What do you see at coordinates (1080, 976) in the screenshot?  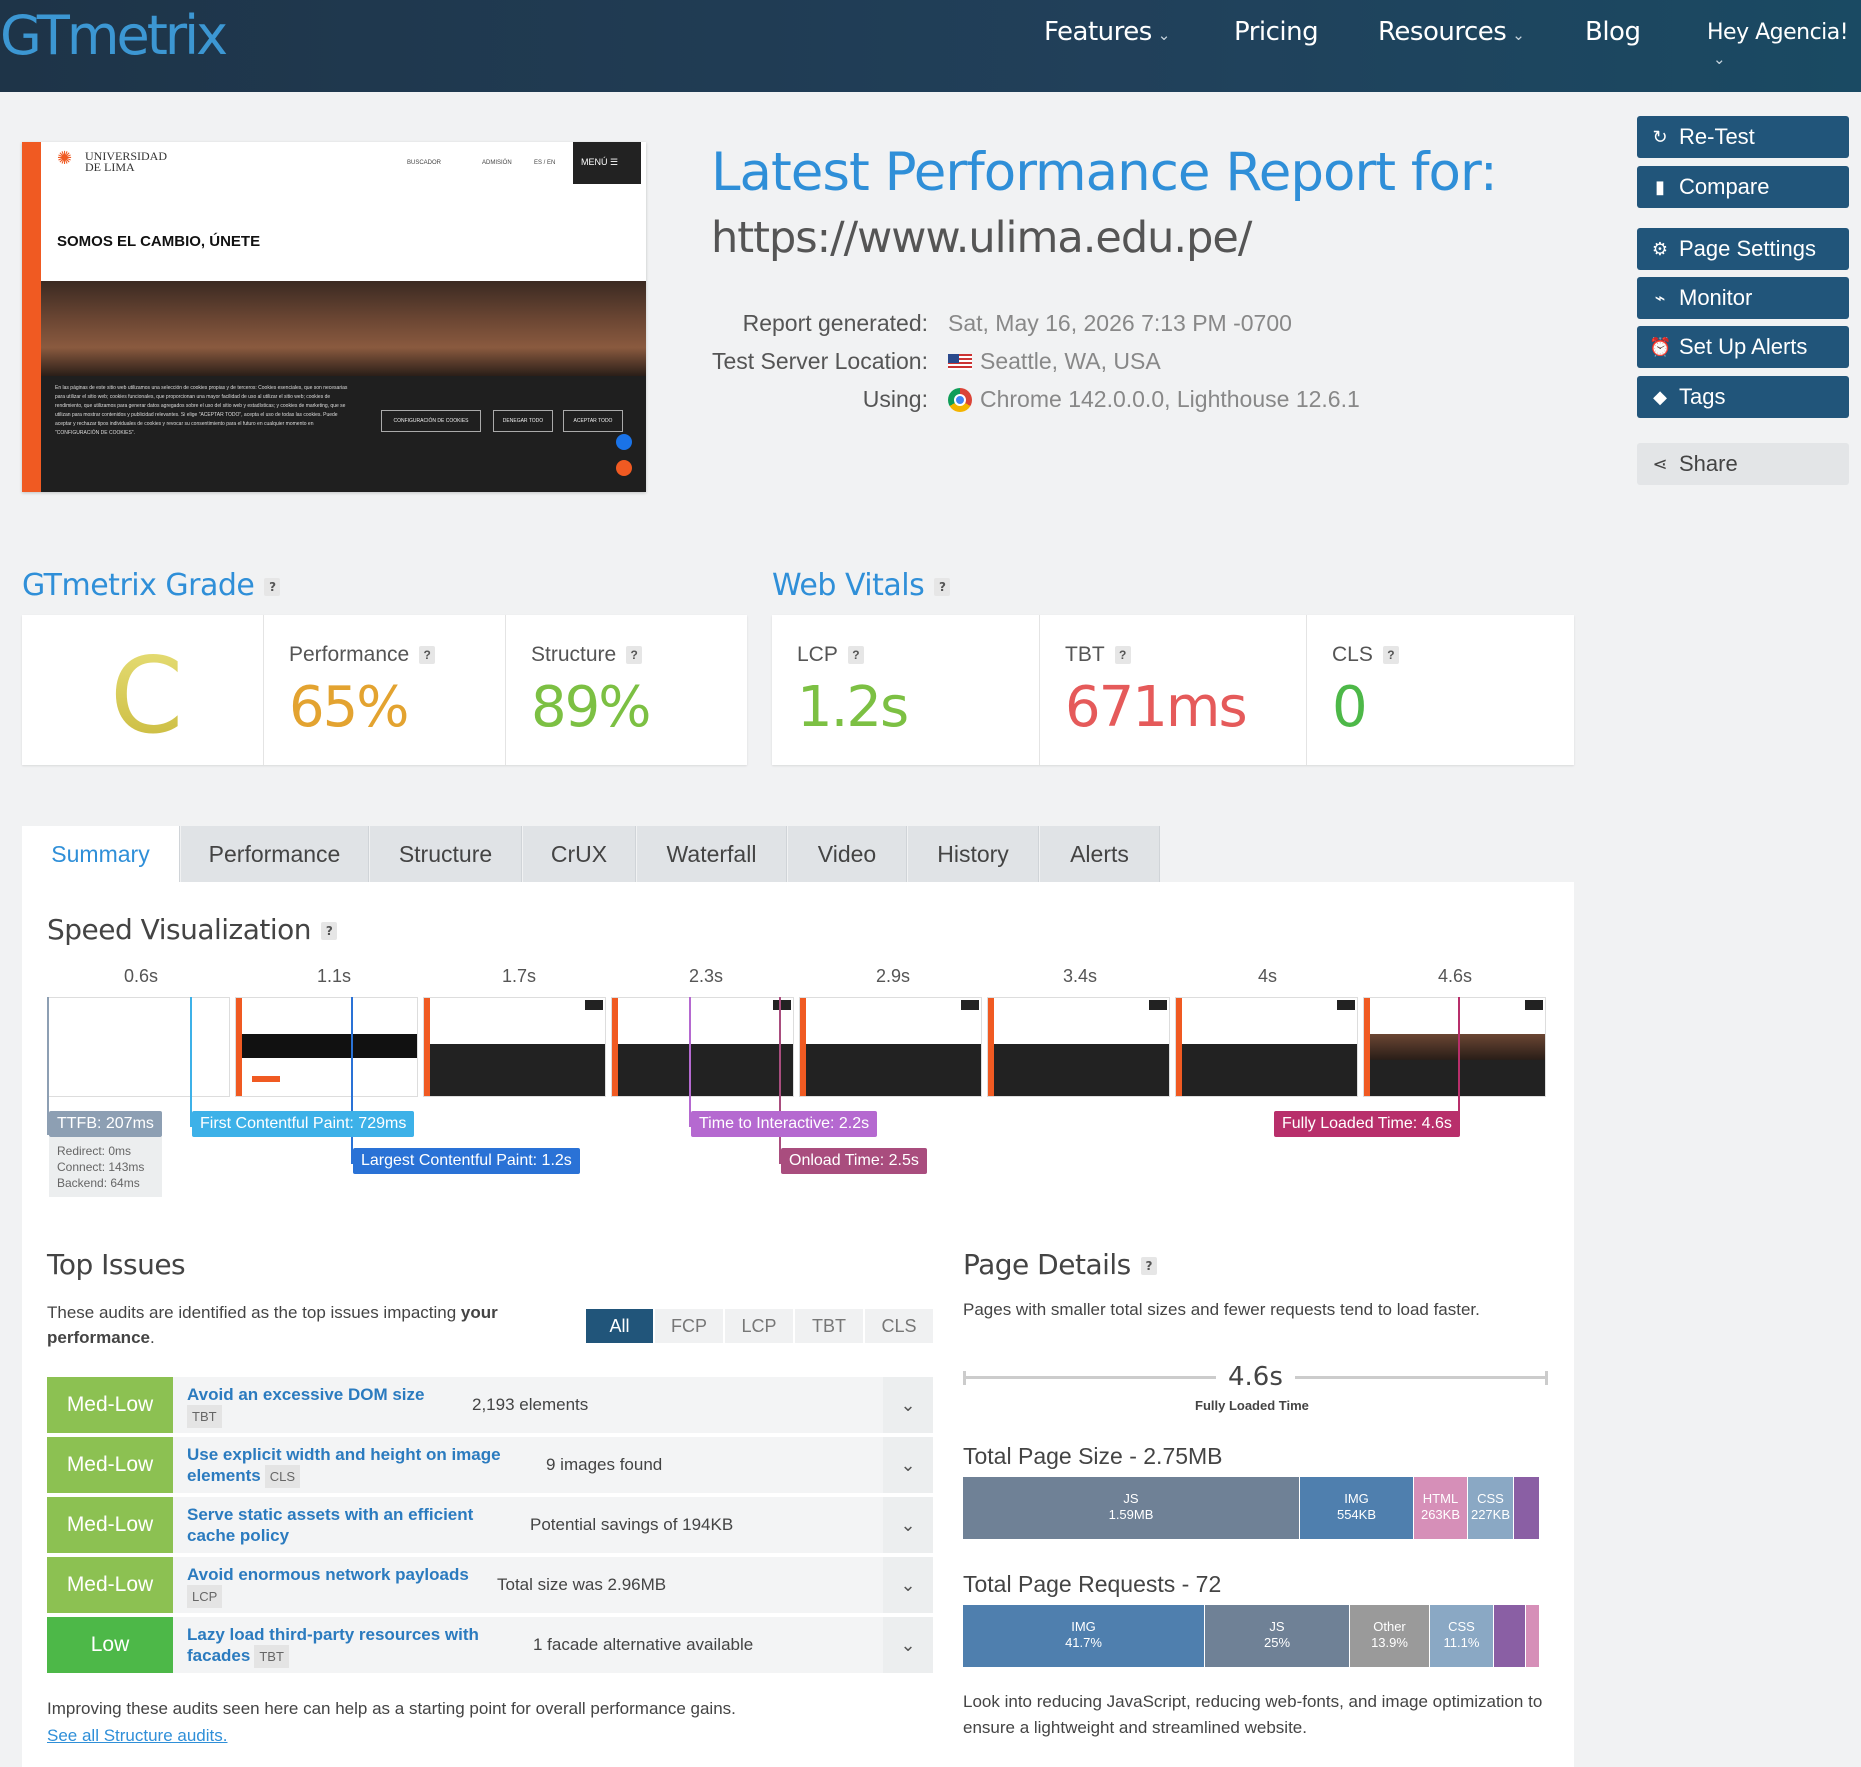 I see `time-tick: 3.4s` at bounding box center [1080, 976].